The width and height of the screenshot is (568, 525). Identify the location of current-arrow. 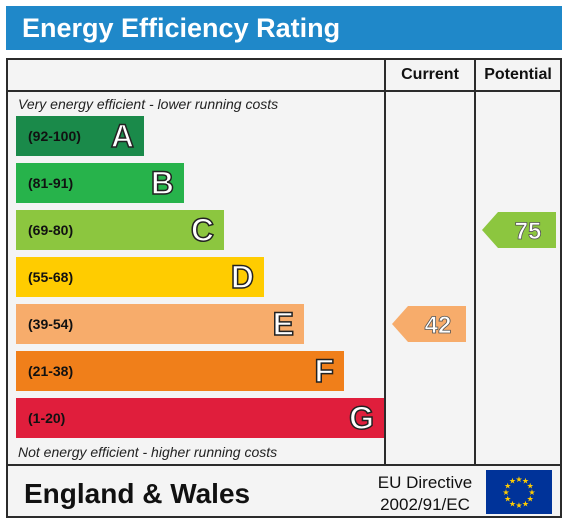
(429, 324).